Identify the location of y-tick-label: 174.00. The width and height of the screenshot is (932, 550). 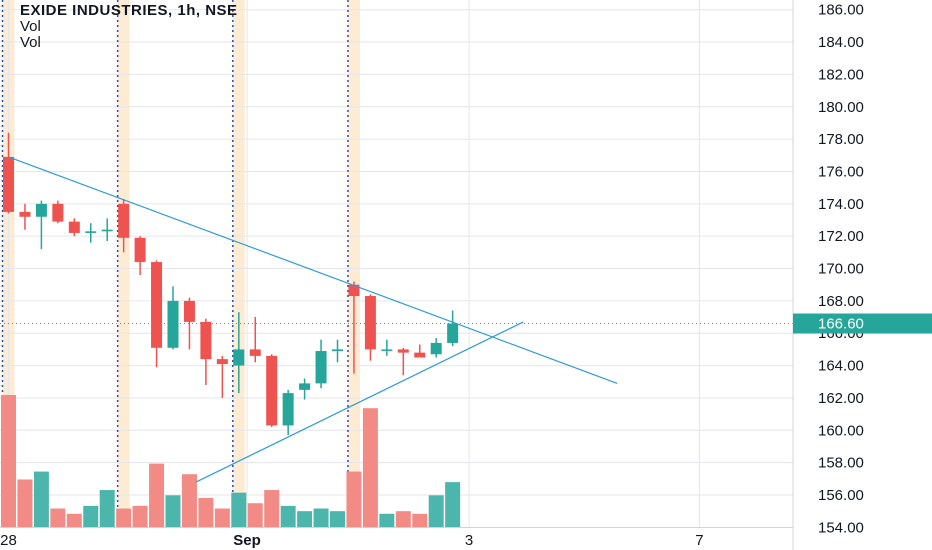
(841, 204).